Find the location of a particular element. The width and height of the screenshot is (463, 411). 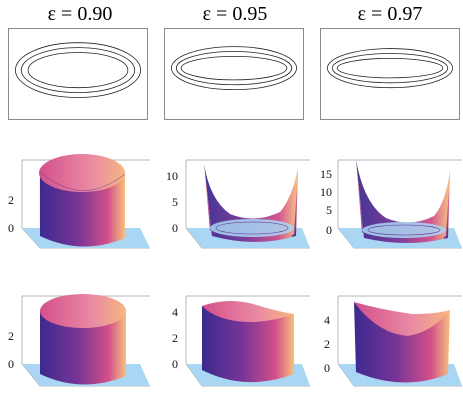

surface-plot-r3-c1: 0 2 is located at coordinates (75, 345).